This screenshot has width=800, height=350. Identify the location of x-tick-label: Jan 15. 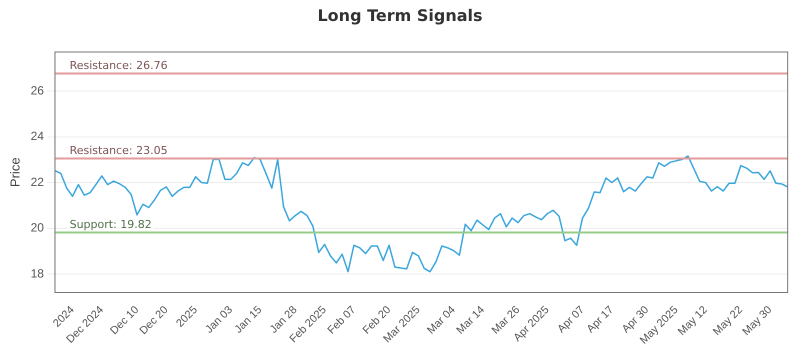
(248, 320).